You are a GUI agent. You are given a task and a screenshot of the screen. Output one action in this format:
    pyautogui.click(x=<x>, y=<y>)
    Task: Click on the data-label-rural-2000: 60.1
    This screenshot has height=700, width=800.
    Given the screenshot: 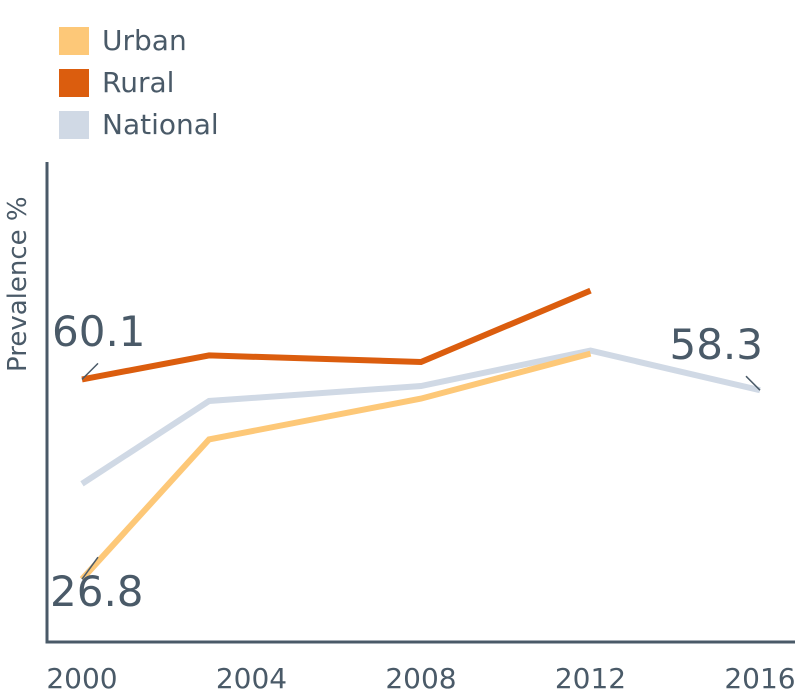 What is the action you would take?
    pyautogui.click(x=99, y=331)
    